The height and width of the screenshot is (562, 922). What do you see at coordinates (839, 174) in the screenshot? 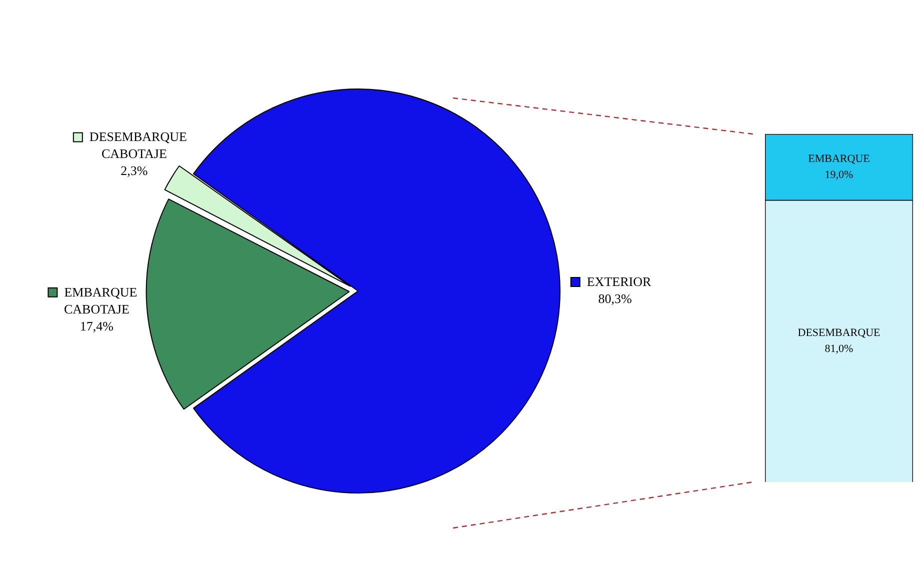
I see `data-label: 19,0%` at bounding box center [839, 174].